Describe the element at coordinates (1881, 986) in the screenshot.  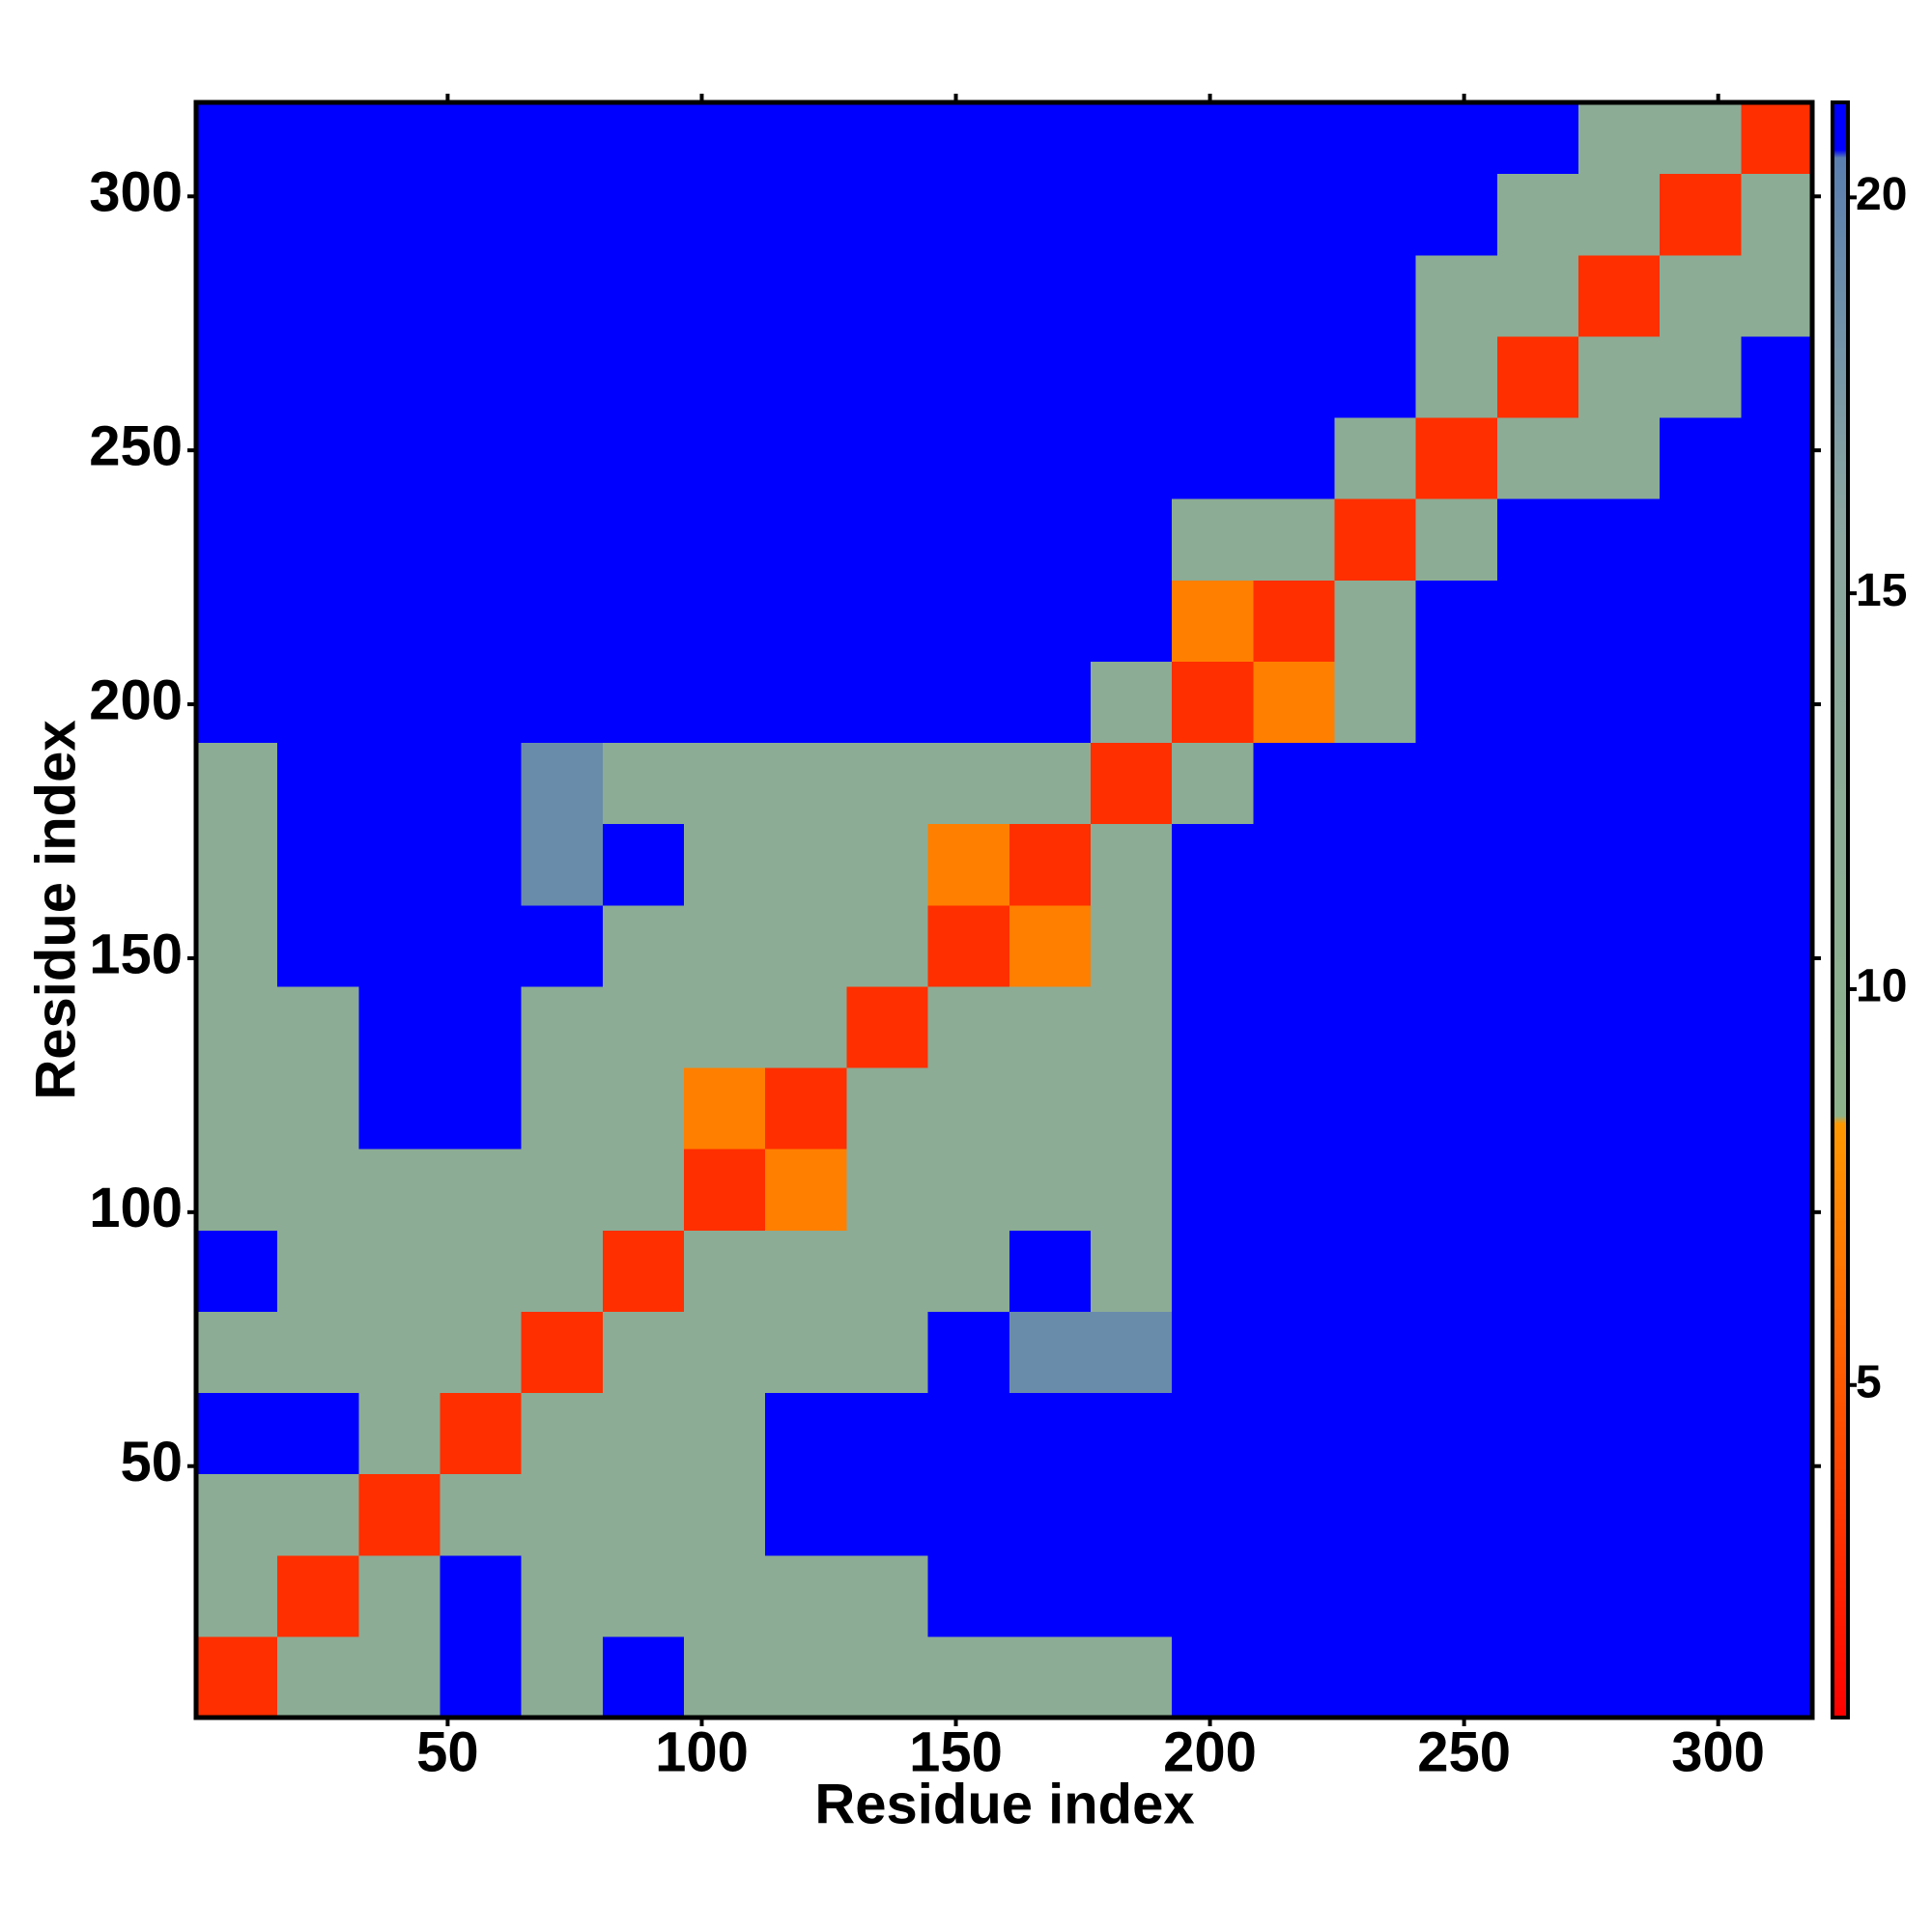
I see `colorbar-tick-label: 10` at that location.